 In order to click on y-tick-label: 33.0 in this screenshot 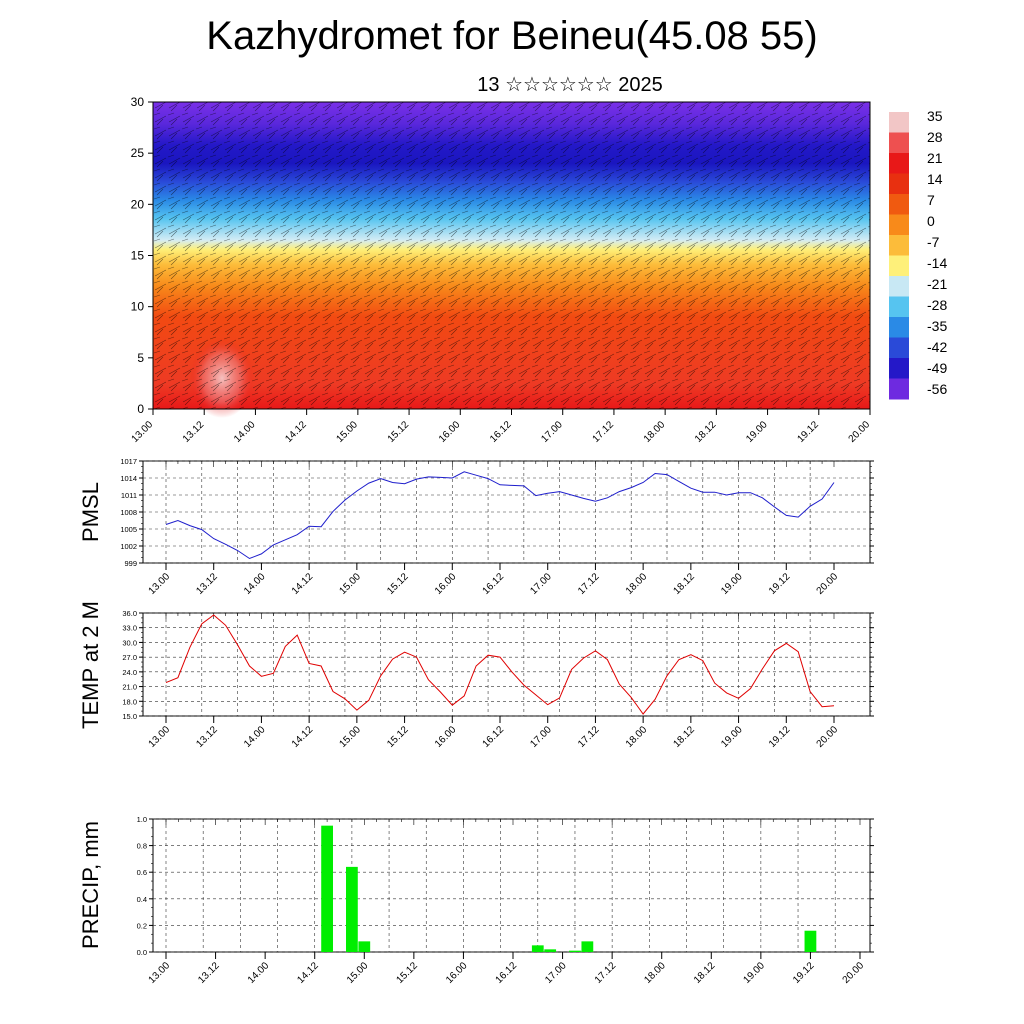, I will do `click(129, 628)`.